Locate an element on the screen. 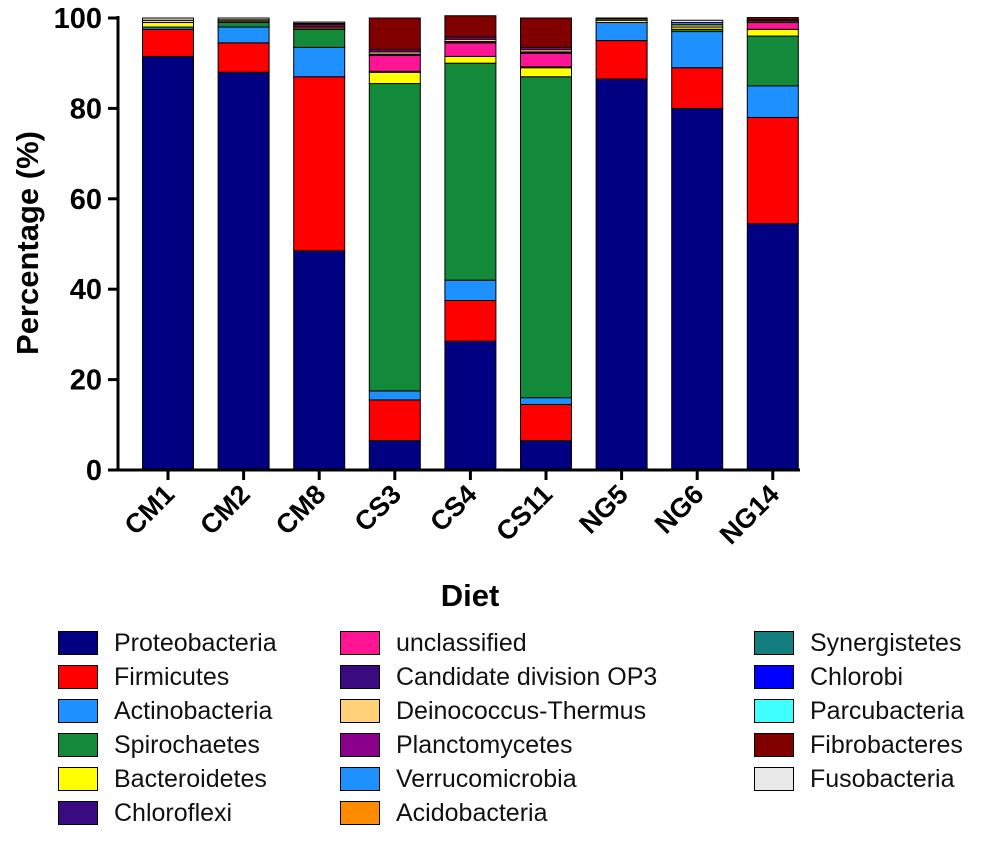  bar-segment-CM2-proteobacteria is located at coordinates (243, 271).